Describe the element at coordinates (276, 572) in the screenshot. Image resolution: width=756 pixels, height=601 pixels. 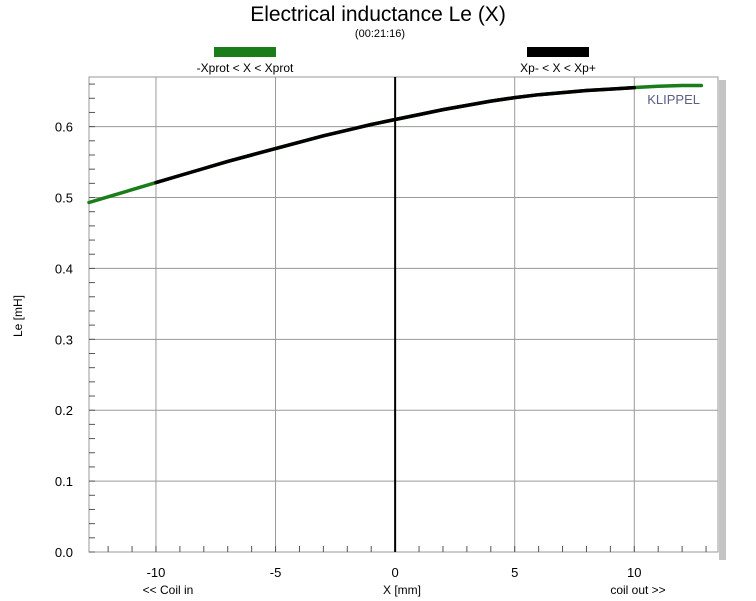
I see `x-tick-label: -5` at that location.